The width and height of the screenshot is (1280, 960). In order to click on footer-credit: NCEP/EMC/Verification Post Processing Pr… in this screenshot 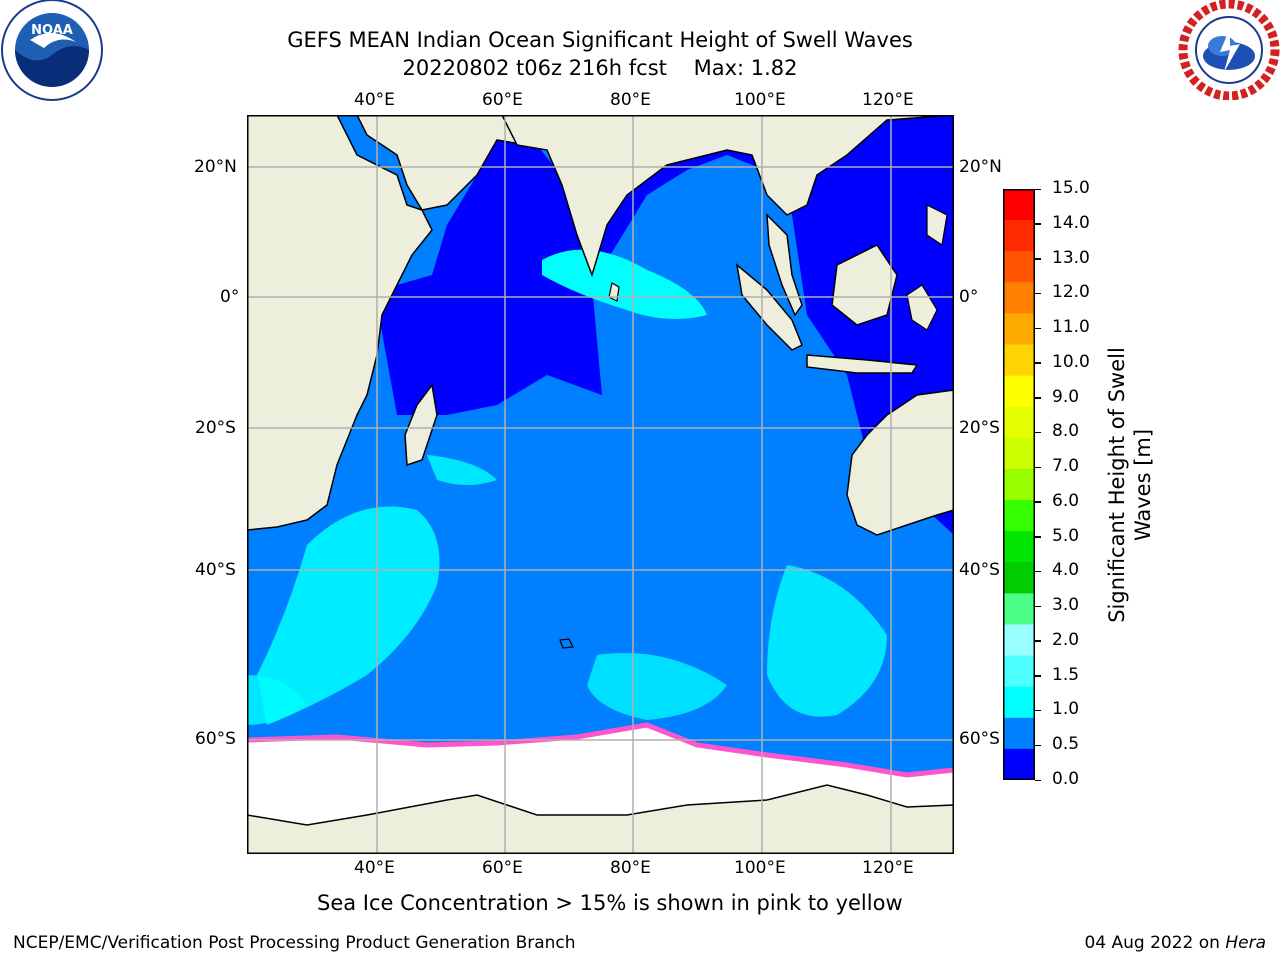, I will do `click(294, 943)`.